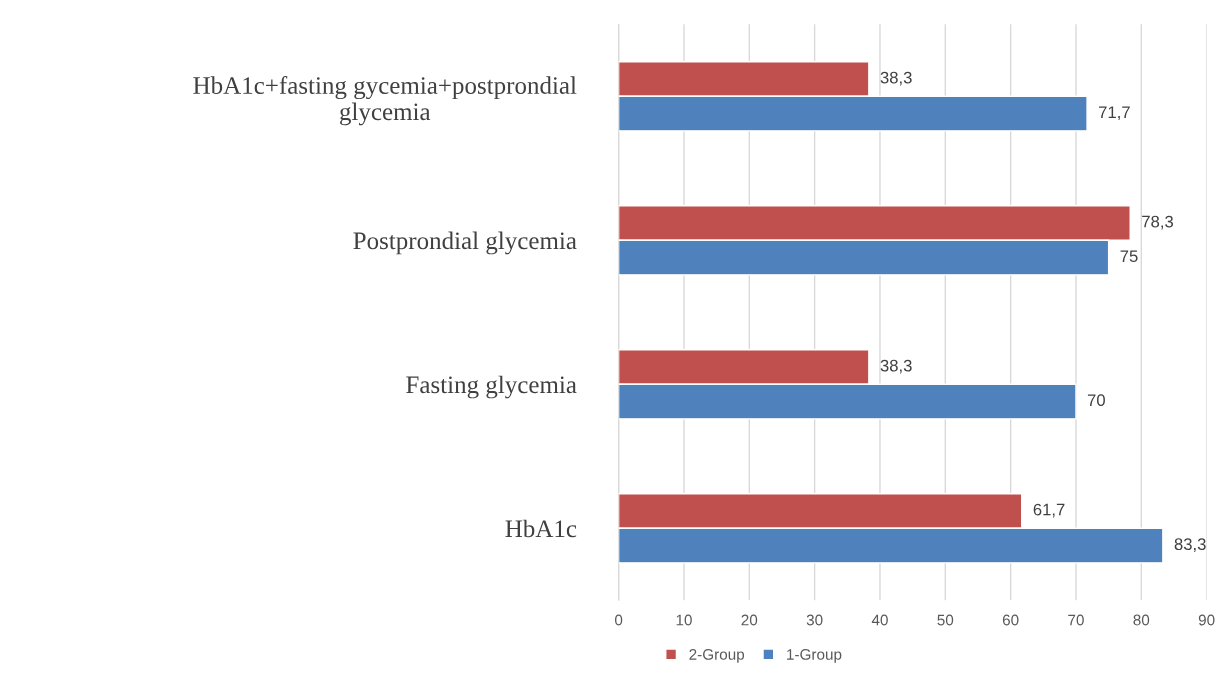 The width and height of the screenshot is (1225, 694). Describe the element at coordinates (1141, 620) in the screenshot. I see `x-tick-label: 80` at that location.